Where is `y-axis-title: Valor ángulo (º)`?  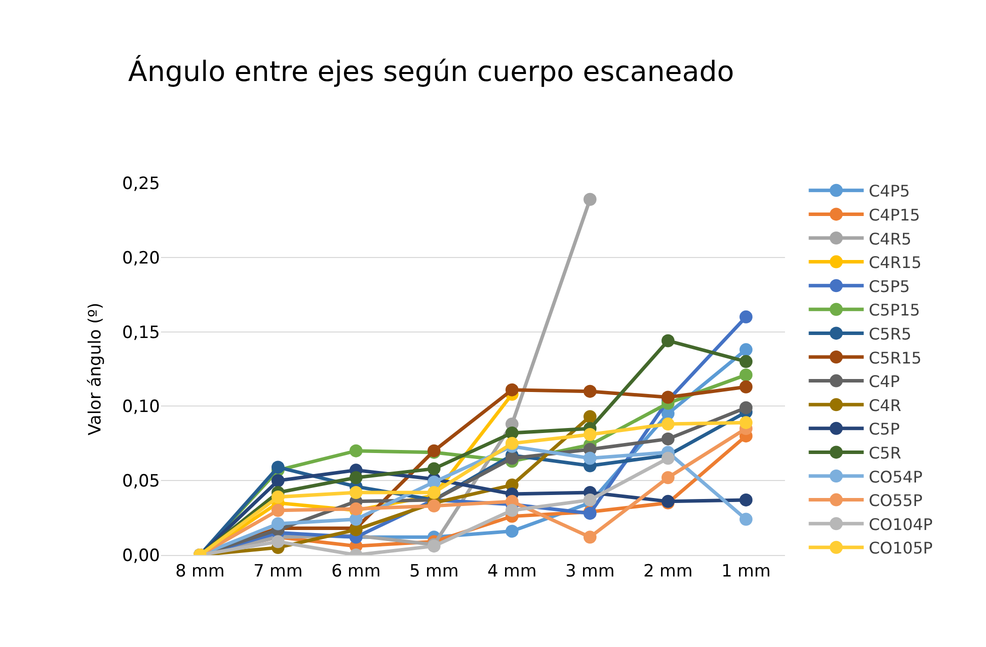 y-axis-title: Valor ángulo (º) is located at coordinates (96, 369).